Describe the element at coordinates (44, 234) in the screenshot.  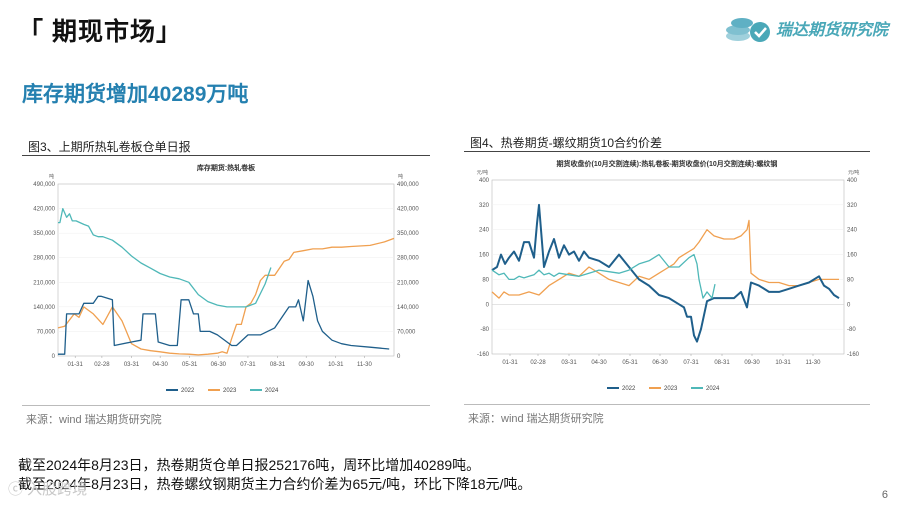
I see `y-tick-label: 350,000` at that location.